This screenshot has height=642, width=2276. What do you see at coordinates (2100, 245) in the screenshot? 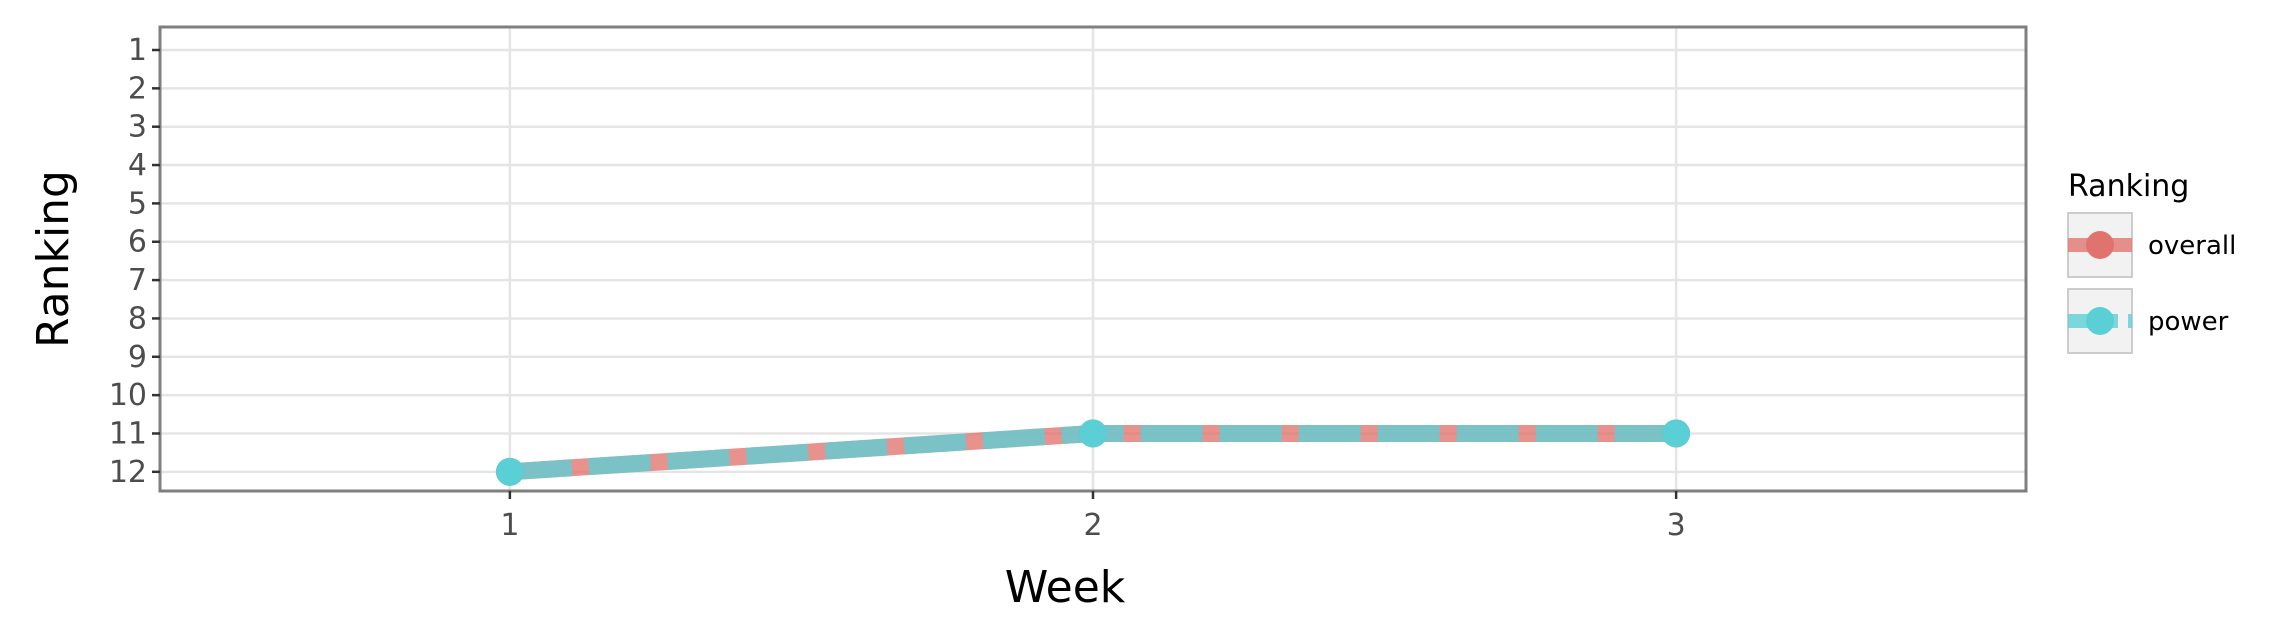
I see `legend-point-overall` at bounding box center [2100, 245].